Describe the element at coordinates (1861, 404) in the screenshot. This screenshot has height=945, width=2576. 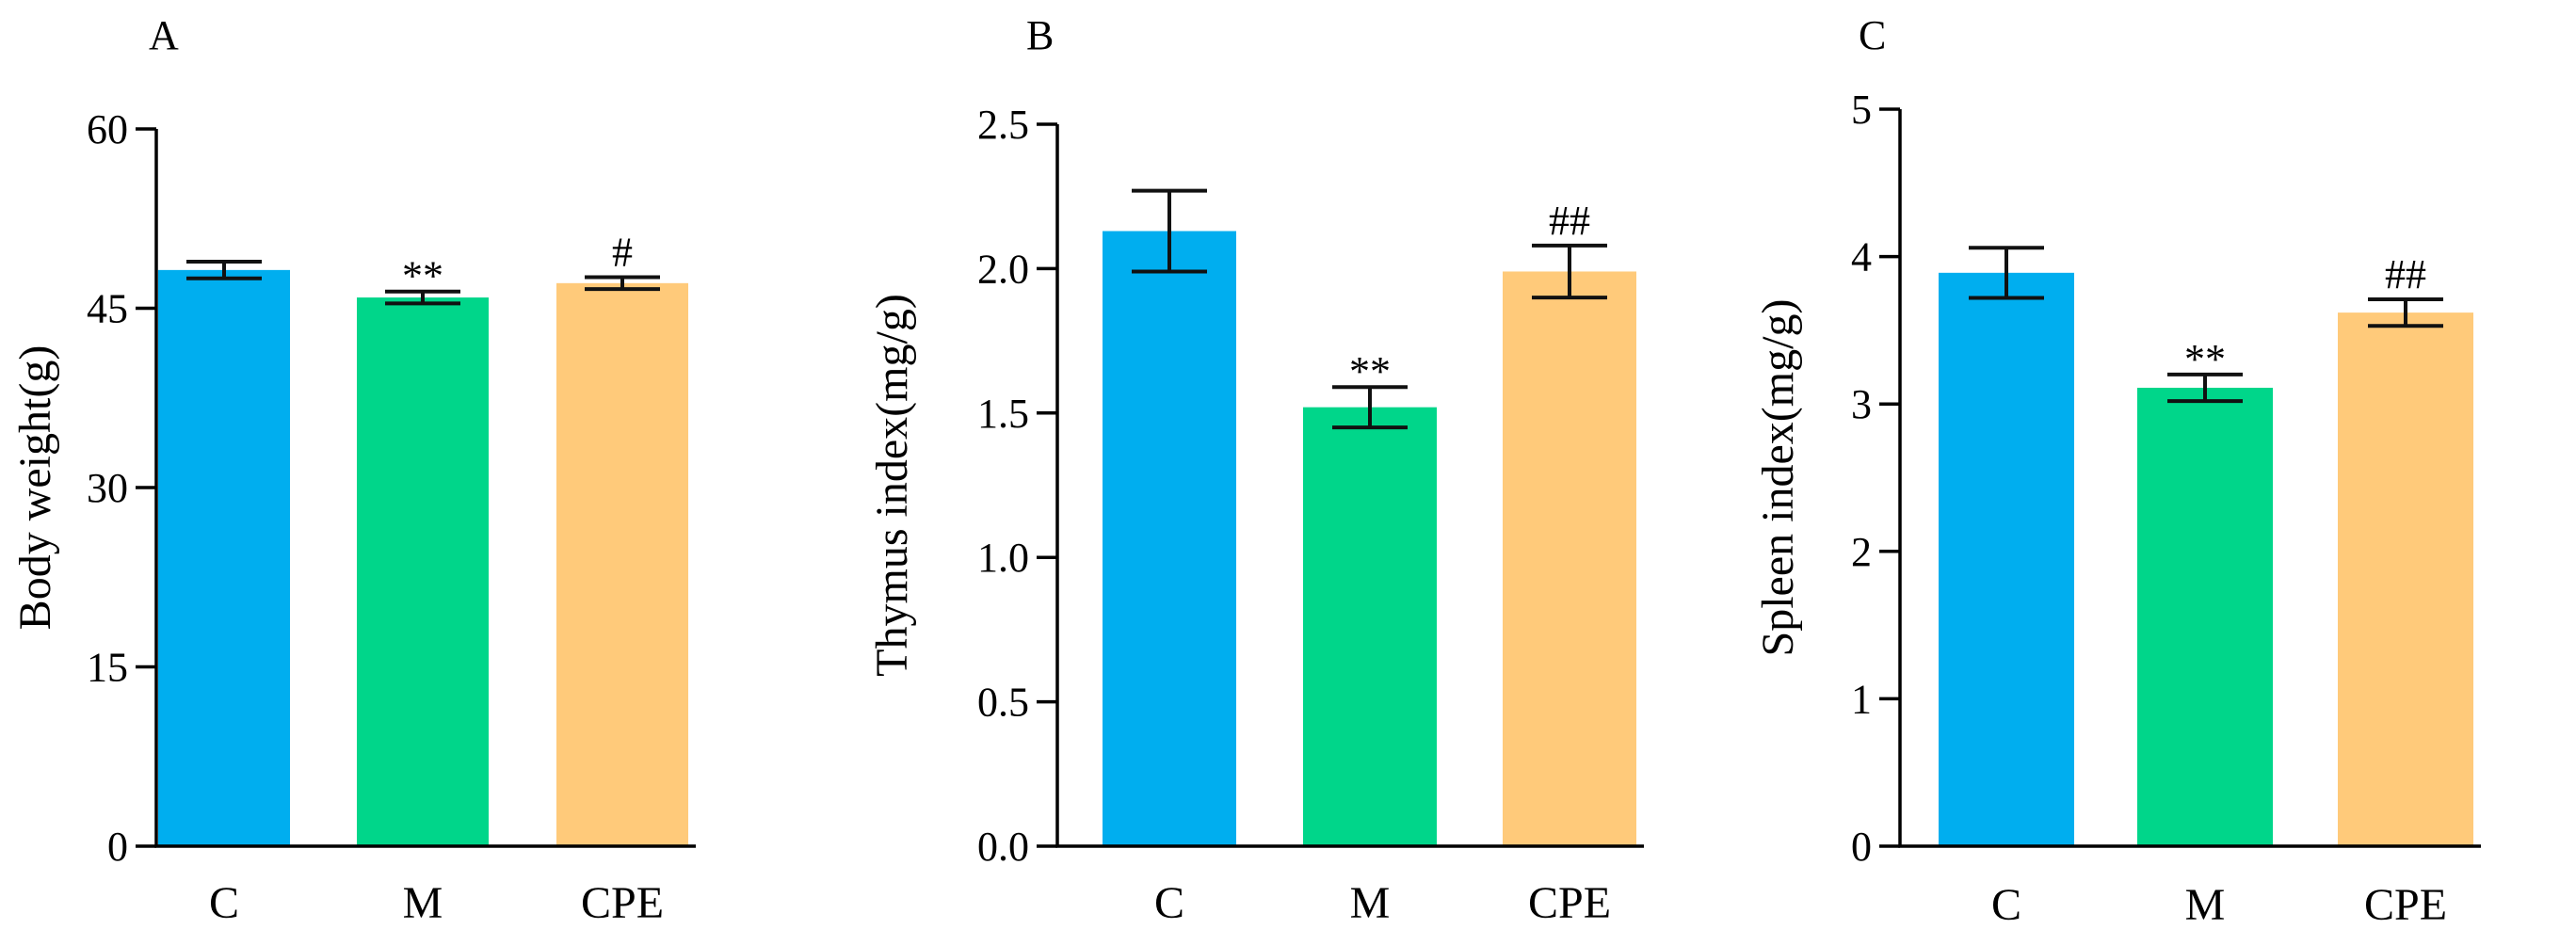
I see `y-tick-label: 3` at that location.